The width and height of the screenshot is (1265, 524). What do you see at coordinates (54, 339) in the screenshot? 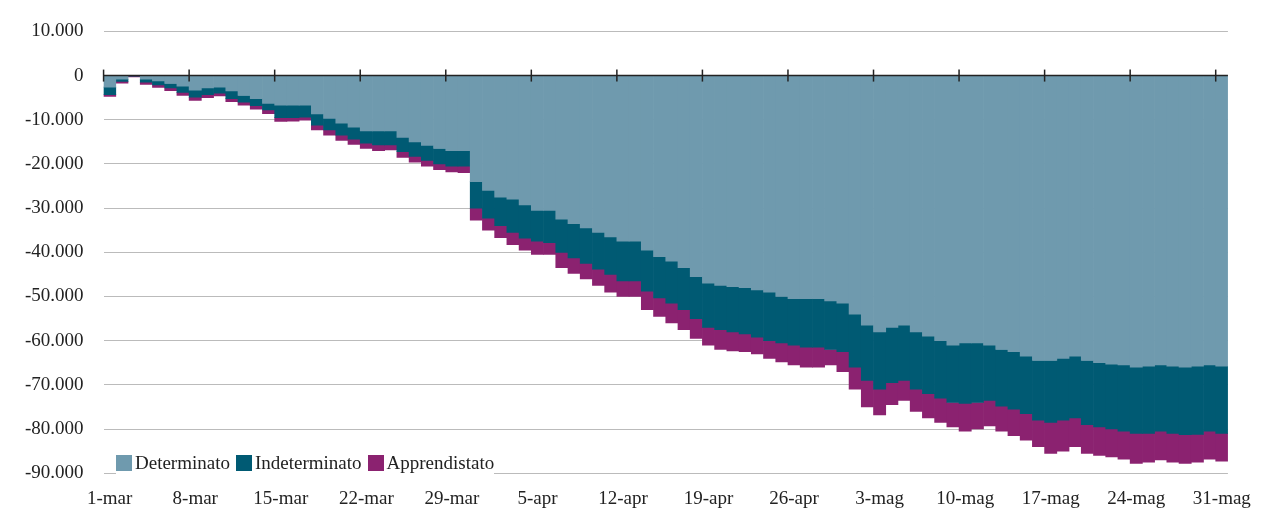
I see `y-tick-label: -60.000` at bounding box center [54, 339].